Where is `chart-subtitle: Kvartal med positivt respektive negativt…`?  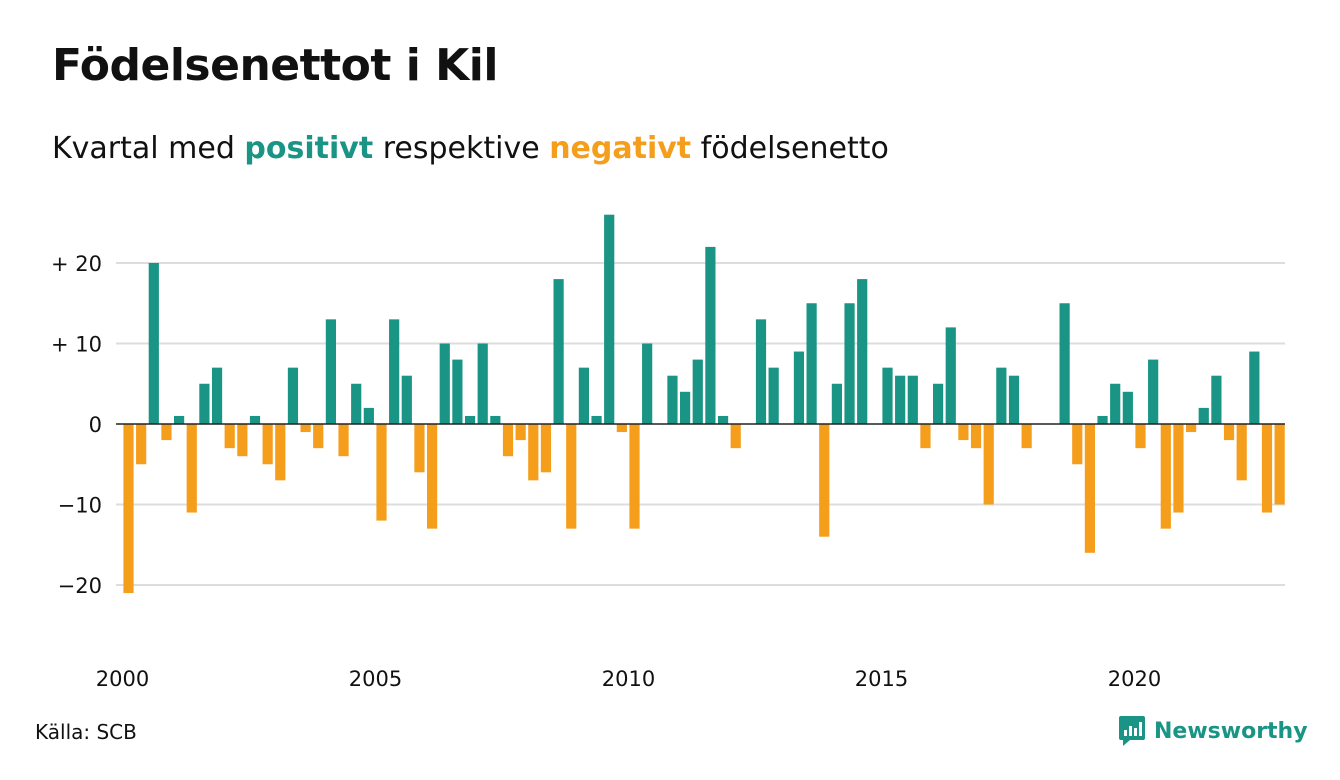
chart-subtitle: Kvartal med positivt respektive negativt… is located at coordinates (470, 148).